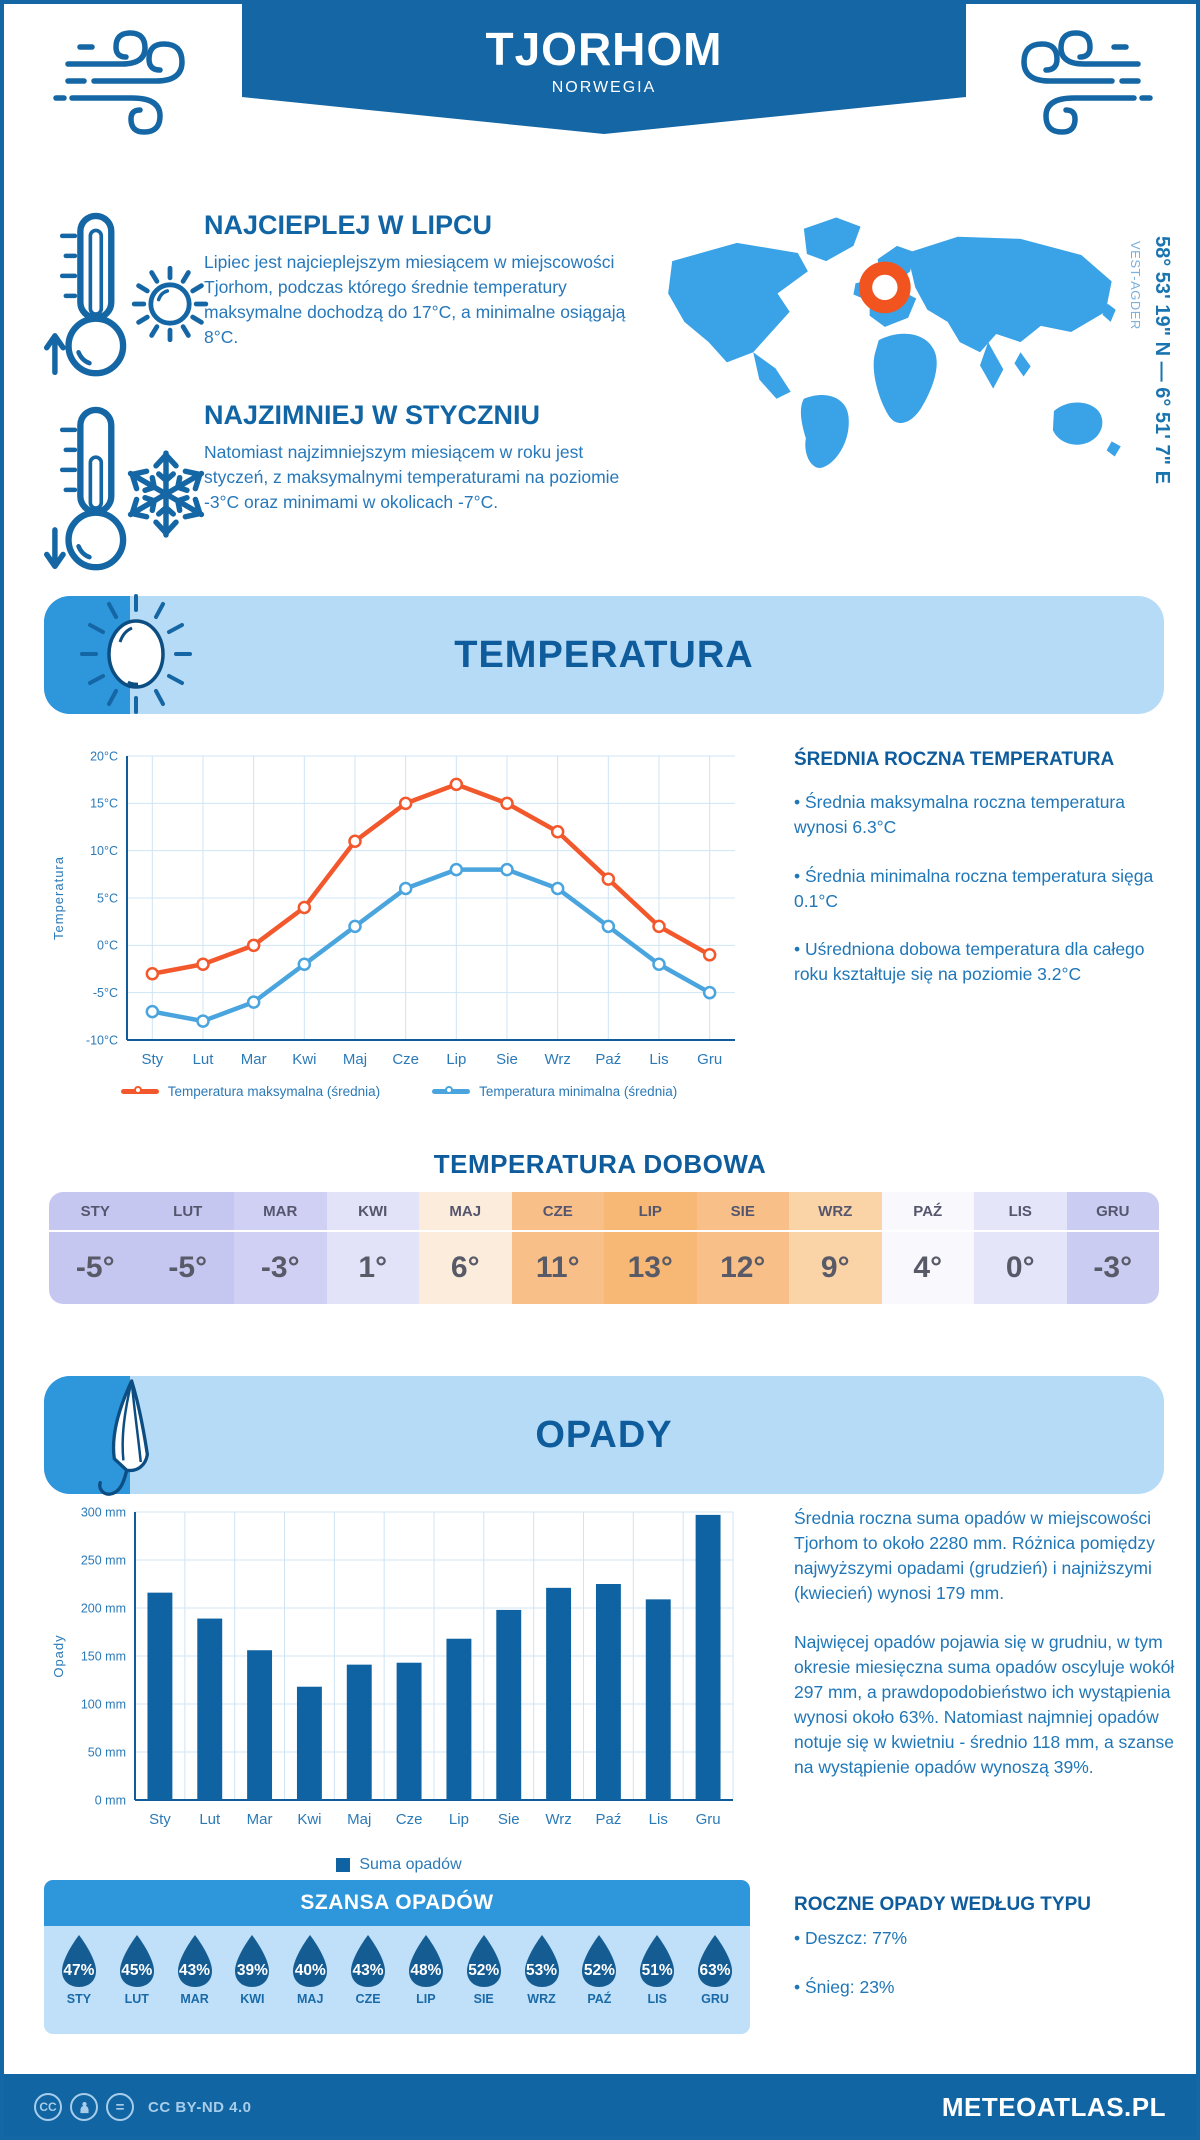 This screenshot has height=2140, width=1200. Describe the element at coordinates (280, 1248) in the screenshot. I see `daily-temp-cell: MAR -3°` at that location.